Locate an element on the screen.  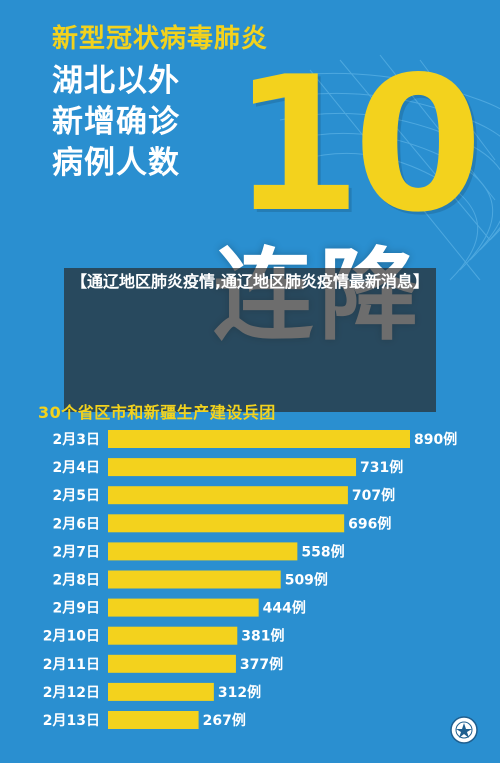
value-label: 267例 is located at coordinates (224, 720).